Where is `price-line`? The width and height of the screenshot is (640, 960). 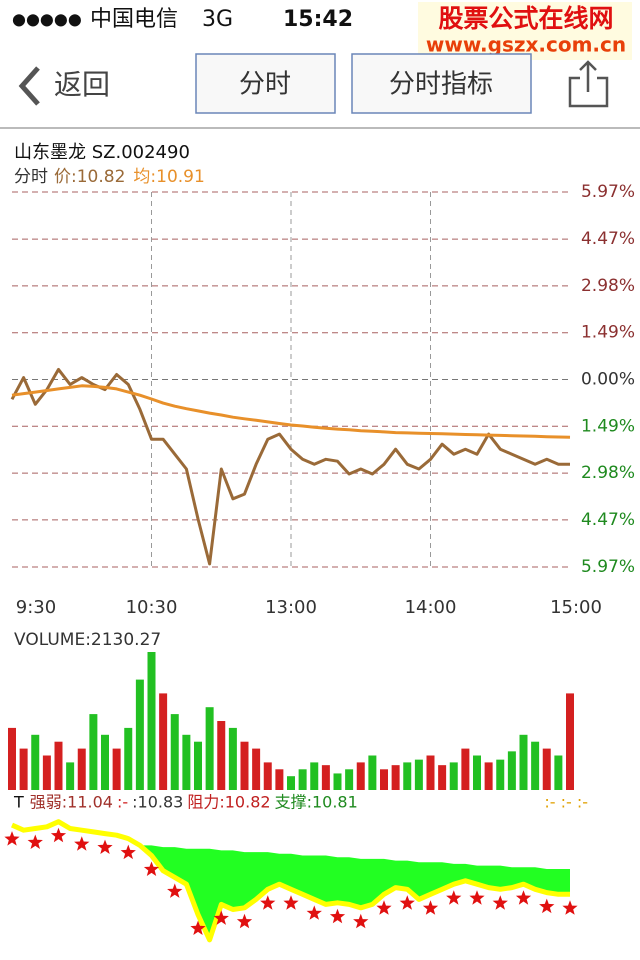 price-line is located at coordinates (291, 411).